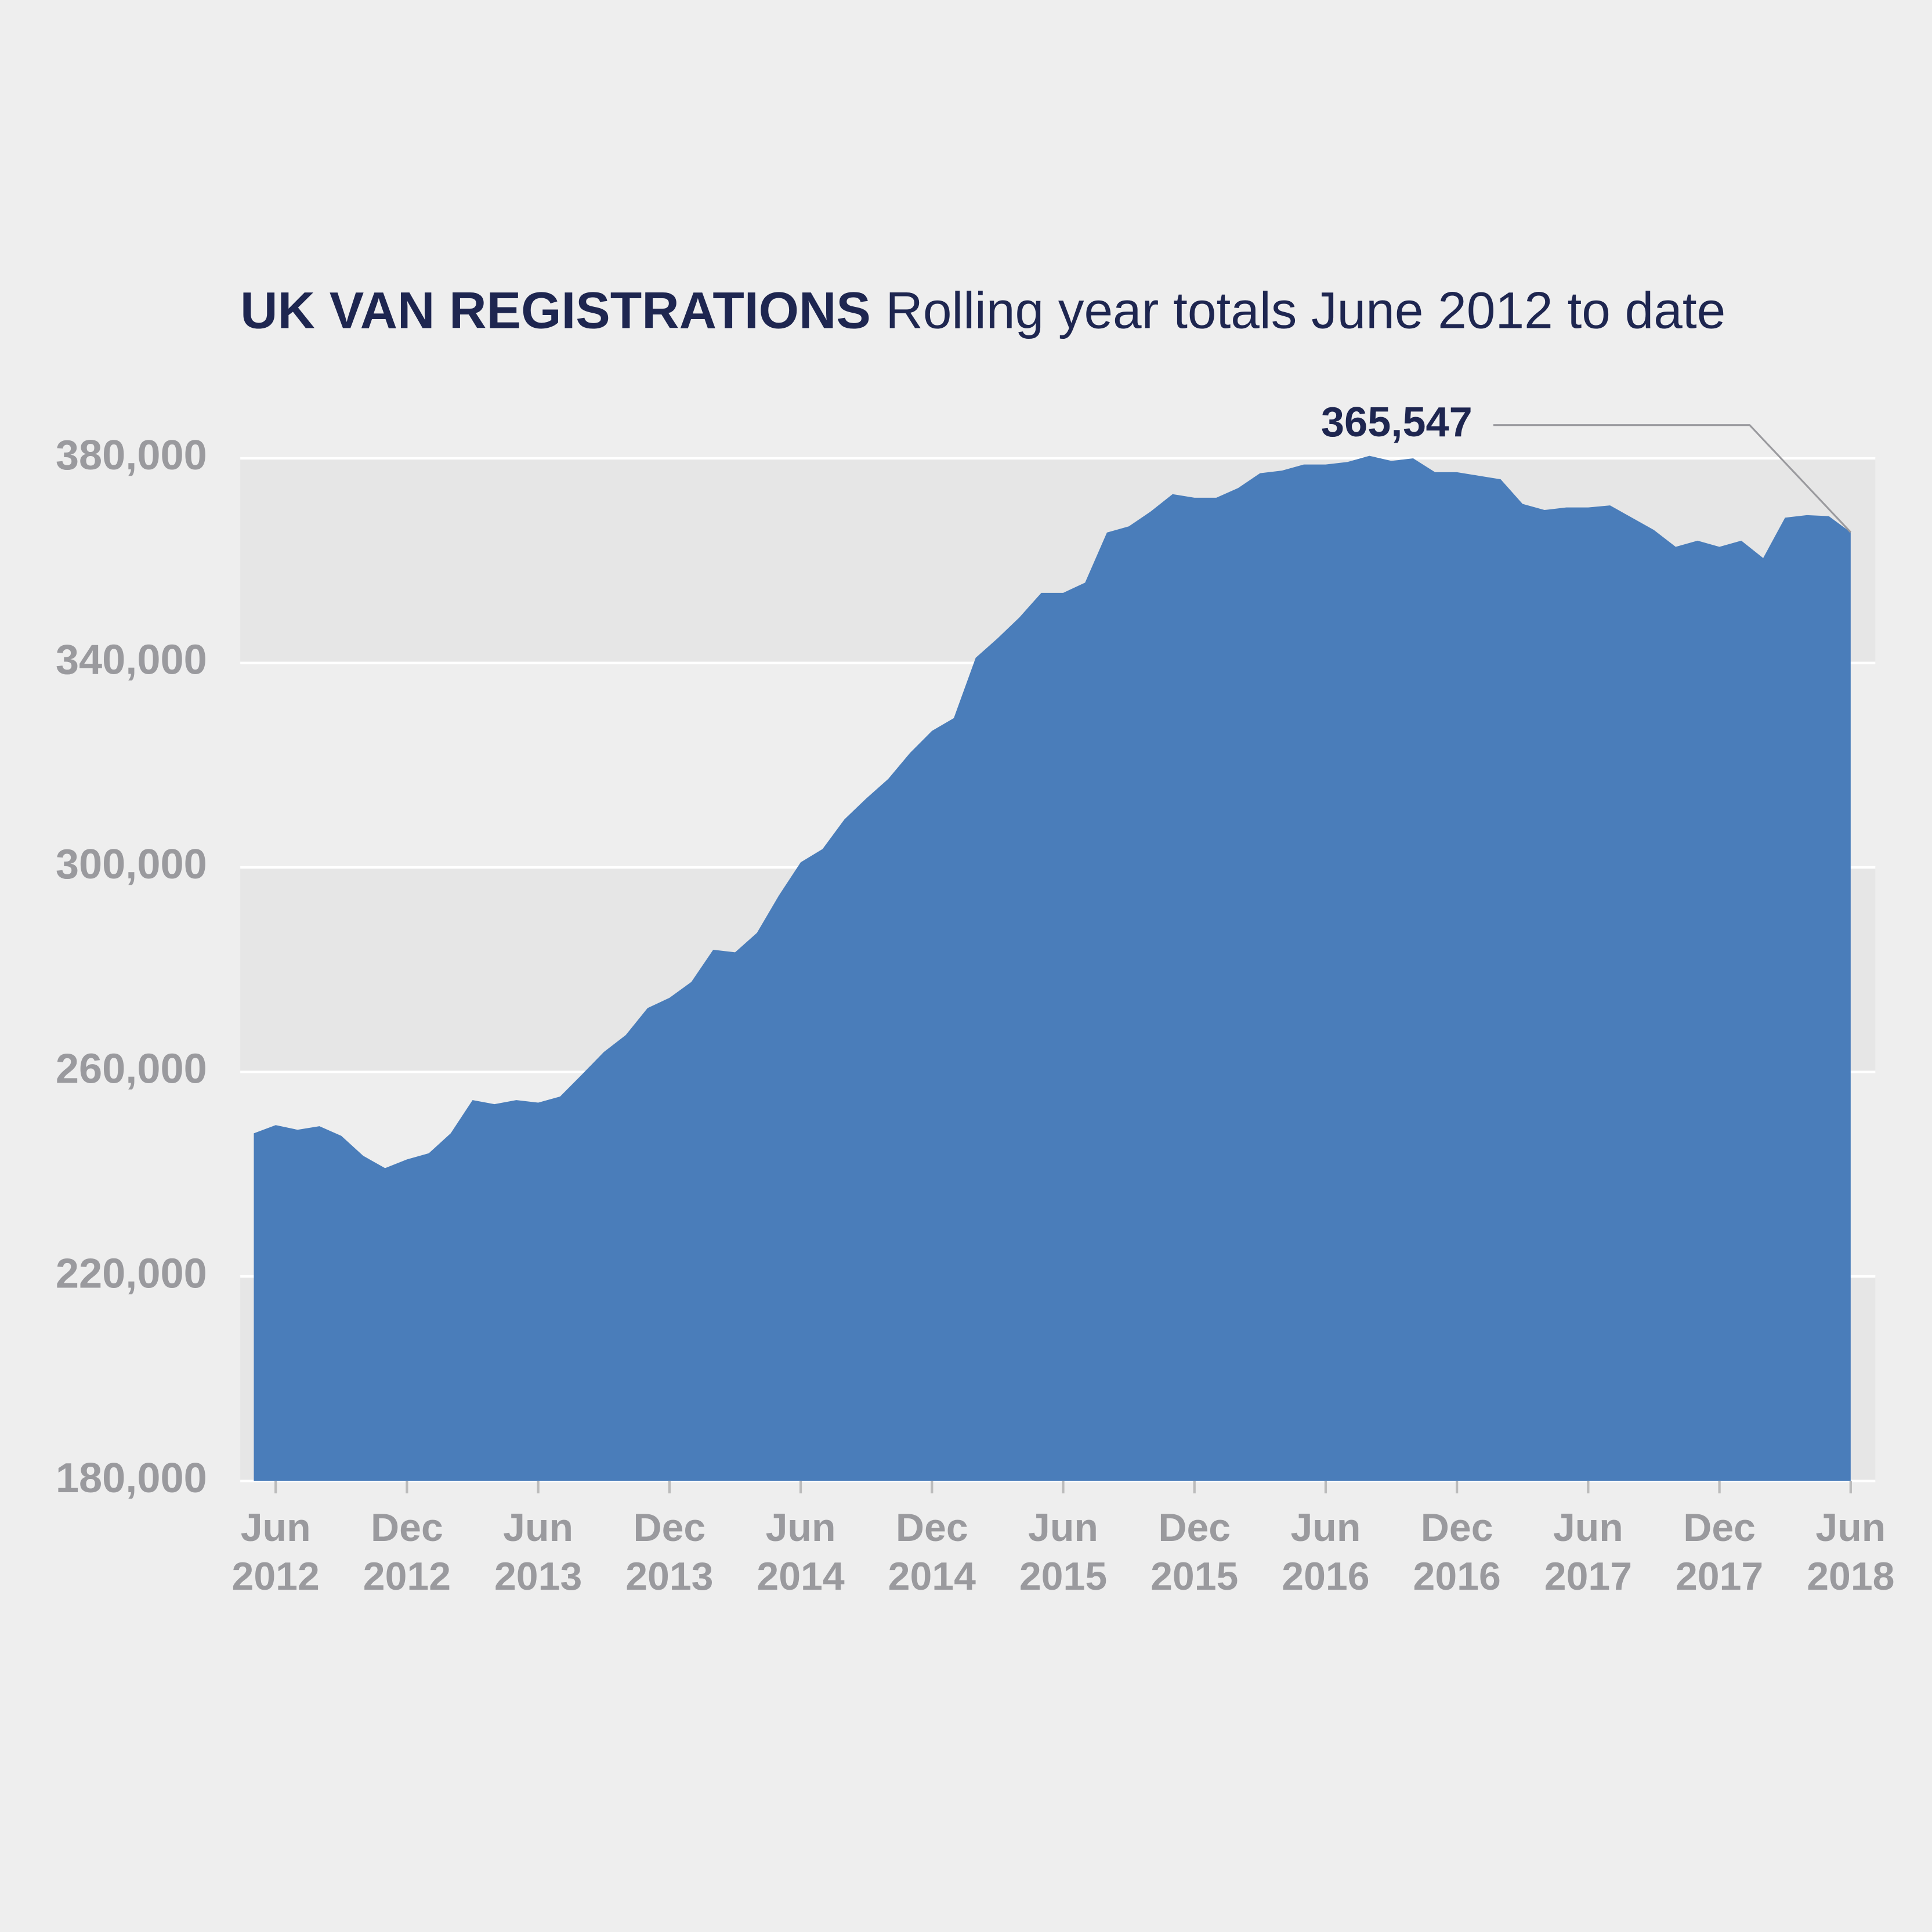 This screenshot has width=1932, height=1932. What do you see at coordinates (538, 1551) in the screenshot?
I see `x-tick-label: Jun 2013` at bounding box center [538, 1551].